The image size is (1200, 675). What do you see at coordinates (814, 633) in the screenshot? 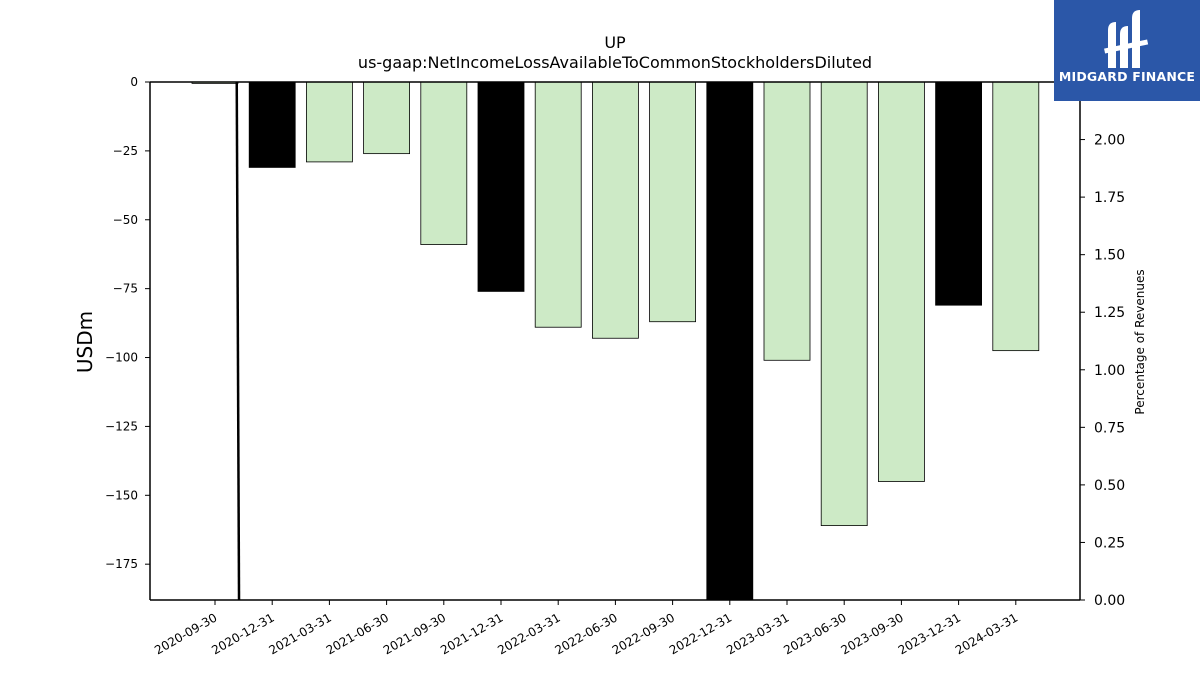
I see `x-tick-label: 2023-06-30` at bounding box center [814, 633].